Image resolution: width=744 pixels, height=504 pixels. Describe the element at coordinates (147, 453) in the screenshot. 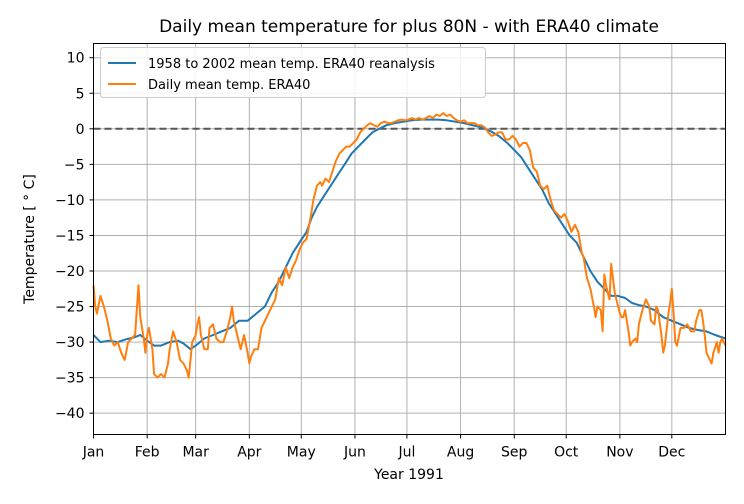

I see `x-tick-label: Feb` at that location.